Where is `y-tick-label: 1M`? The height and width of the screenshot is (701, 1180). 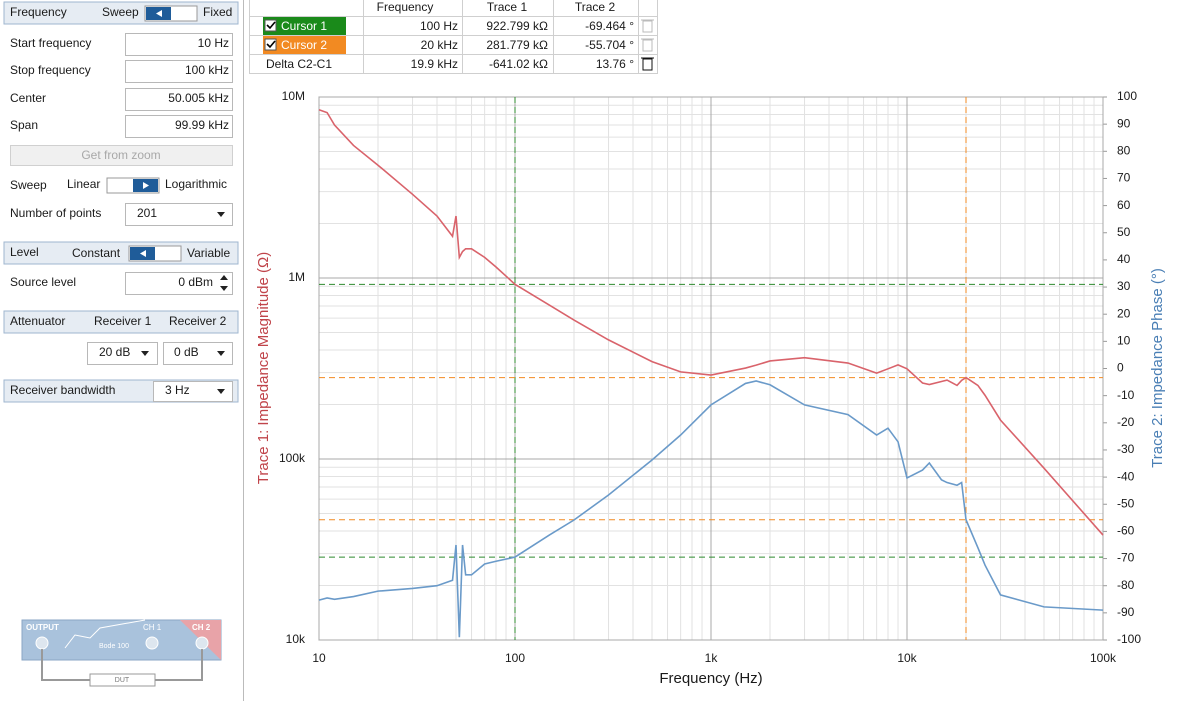 y-tick-label: 1M is located at coordinates (296, 277).